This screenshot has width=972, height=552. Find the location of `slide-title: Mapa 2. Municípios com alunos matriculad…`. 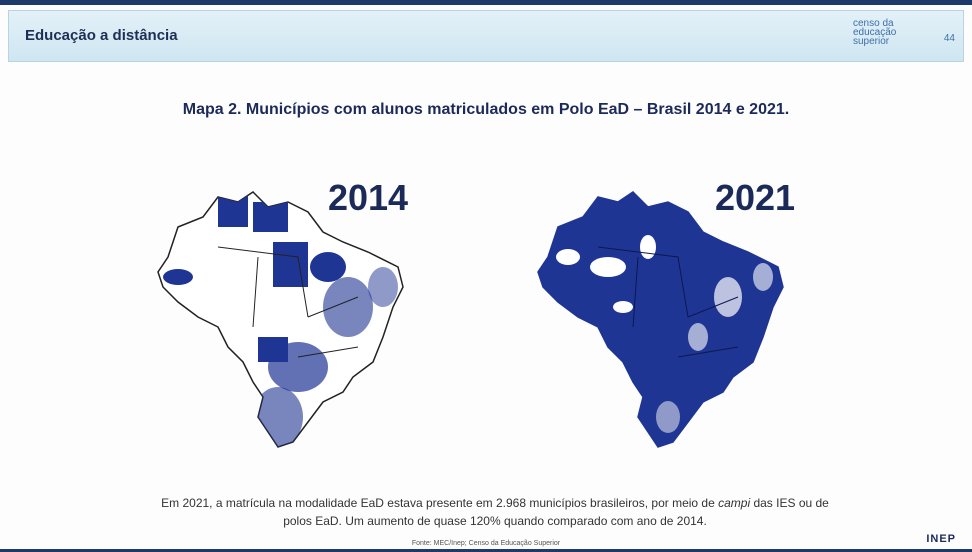

slide-title: Mapa 2. Municípios com alunos matriculad… is located at coordinates (486, 109).